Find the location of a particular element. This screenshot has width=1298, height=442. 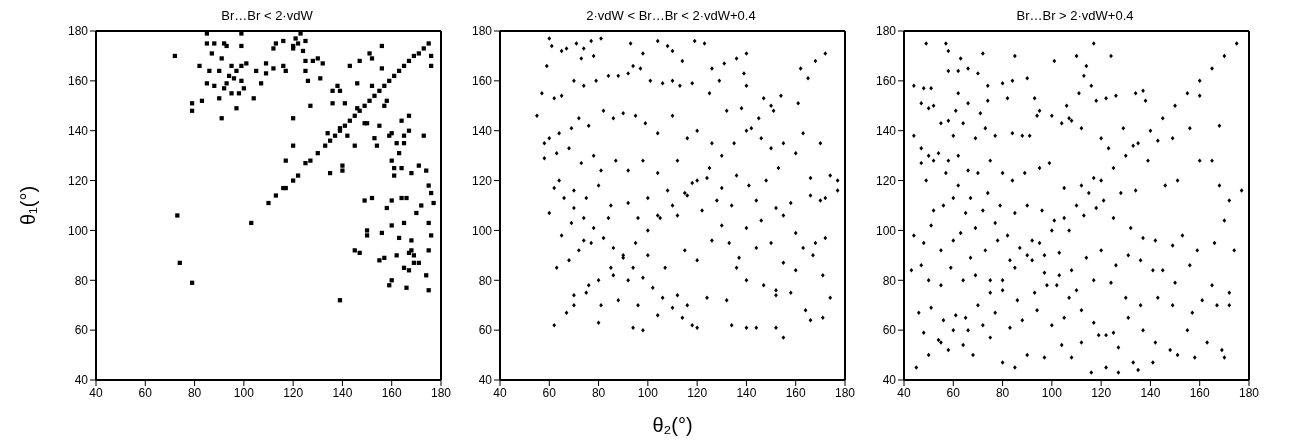

chart-title: Br…Br > 2·vdW+0.4 is located at coordinates (1075, 16).